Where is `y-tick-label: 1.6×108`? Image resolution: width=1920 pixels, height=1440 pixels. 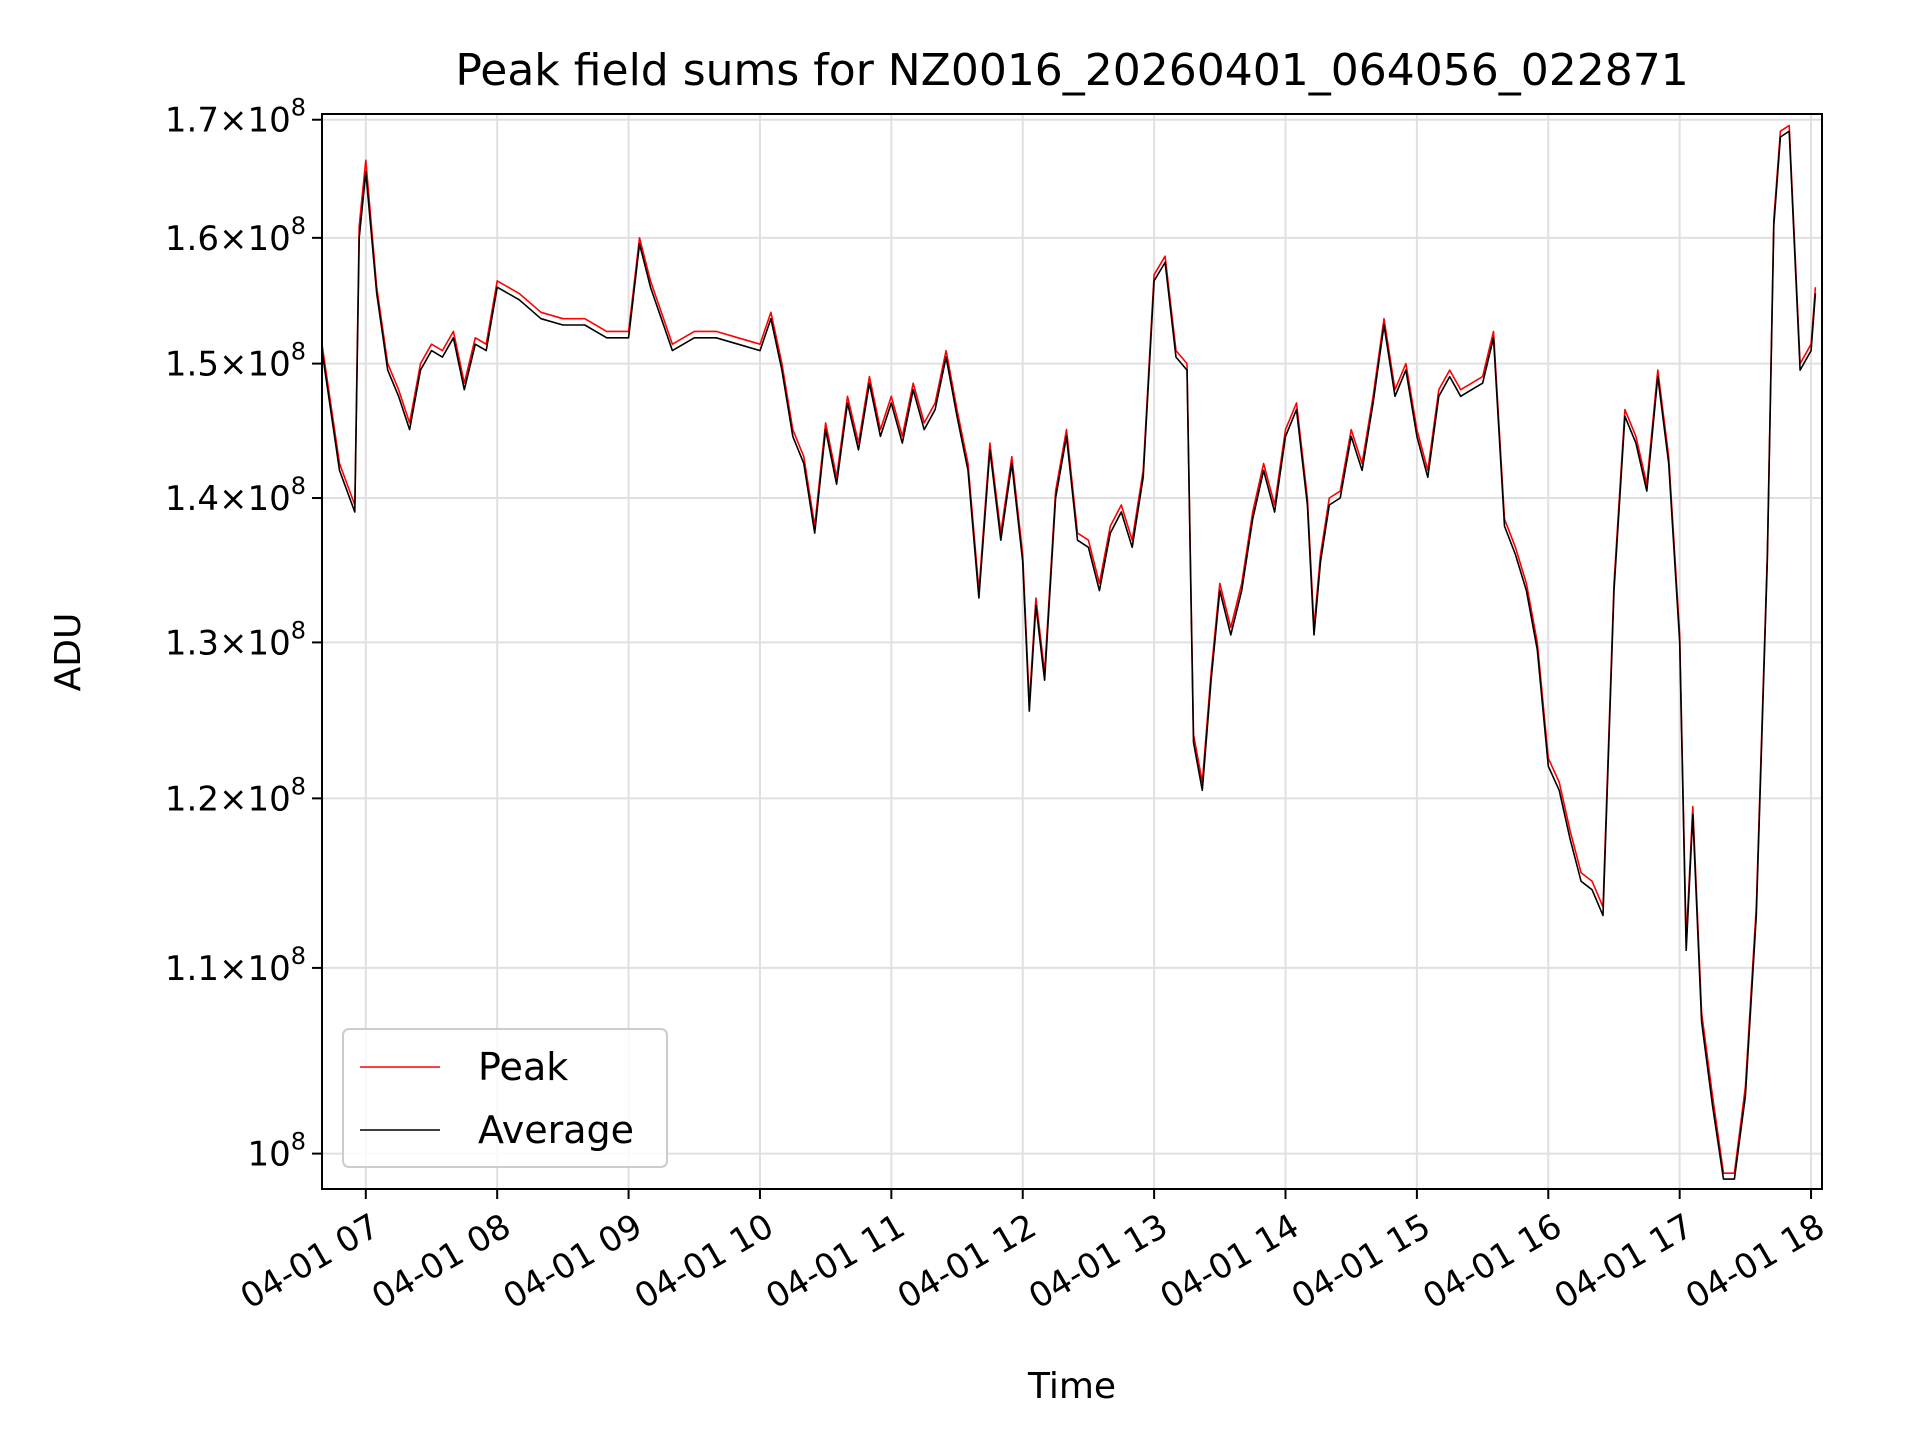 y-tick-label: 1.6×108 is located at coordinates (235, 235).